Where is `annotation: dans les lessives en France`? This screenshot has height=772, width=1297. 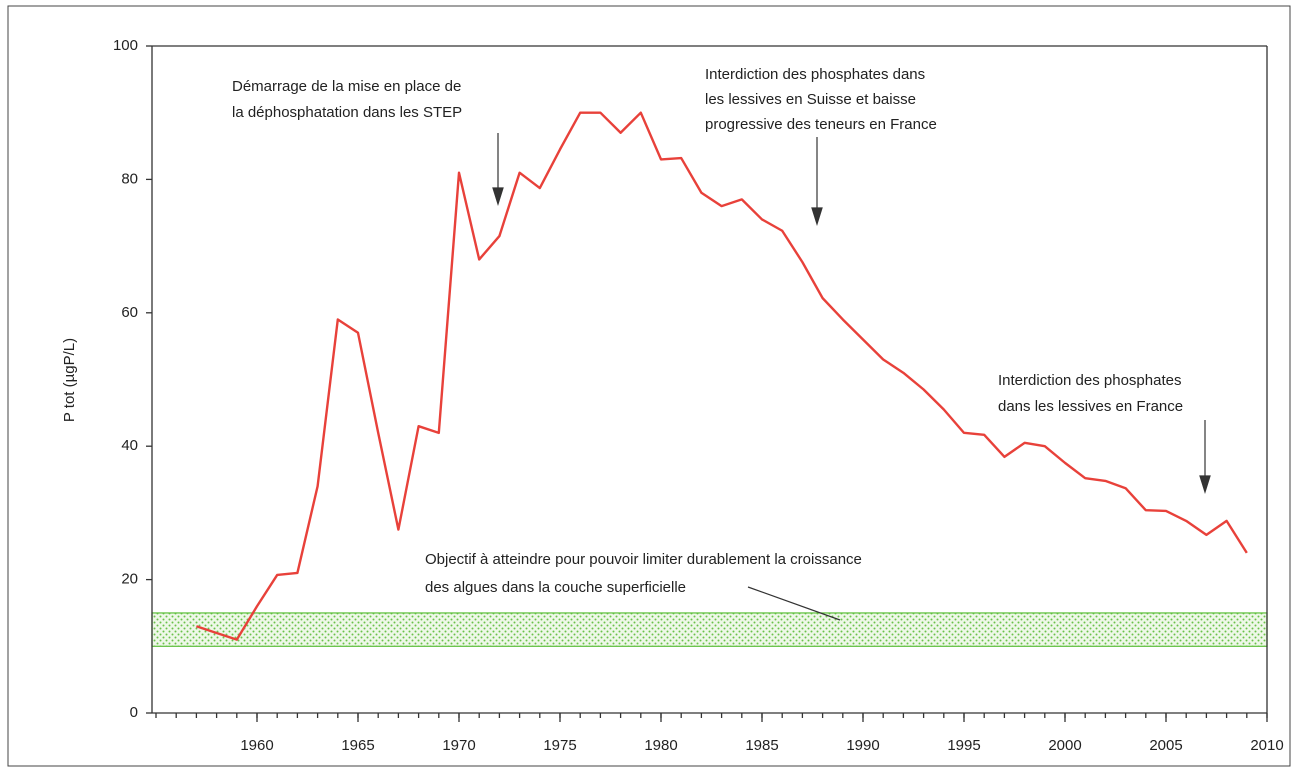
annotation: dans les lessives en France is located at coordinates (1090, 406).